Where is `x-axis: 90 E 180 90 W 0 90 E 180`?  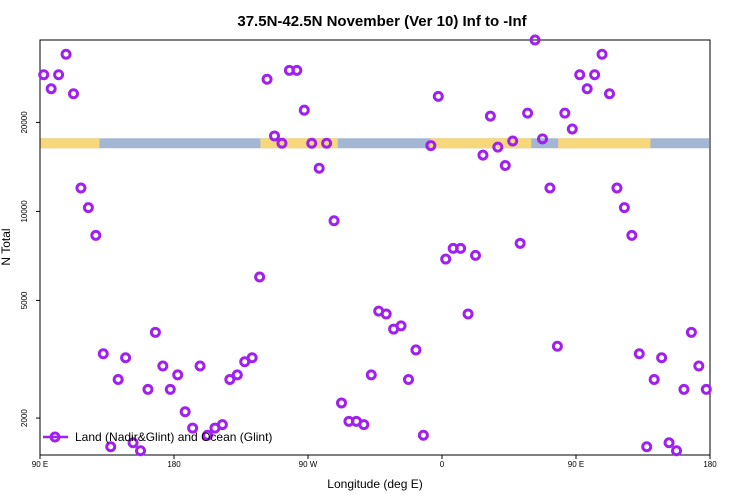
x-axis: 90 E 180 90 W 0 90 E 180 is located at coordinates (374, 462).